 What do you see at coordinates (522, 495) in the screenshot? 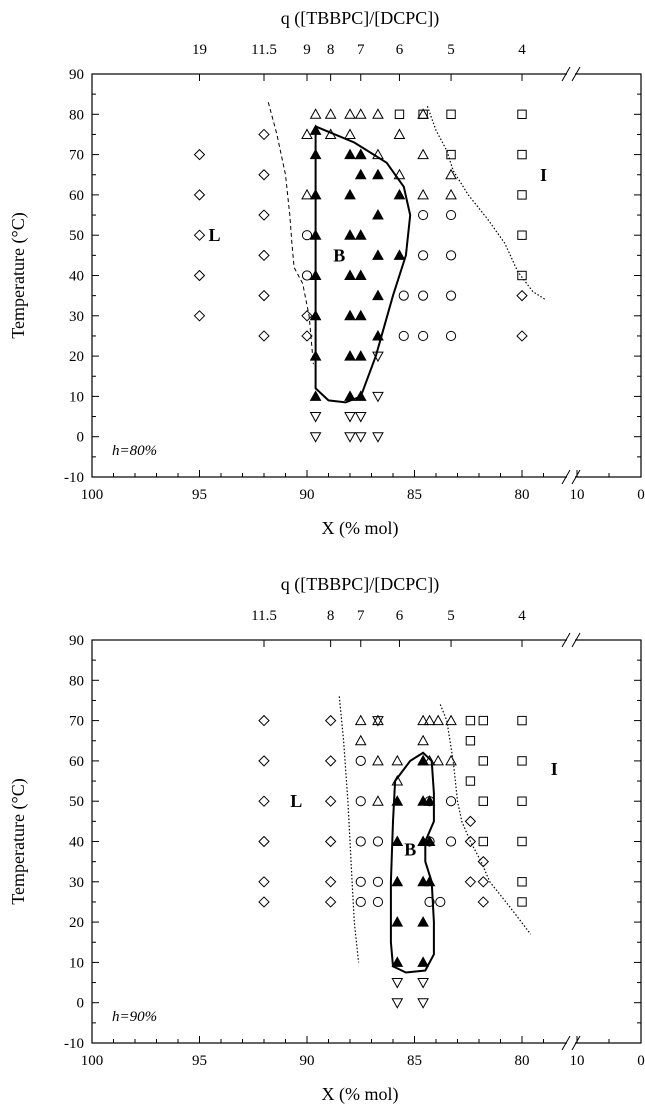
I see `x-tick-label: 80` at bounding box center [522, 495].